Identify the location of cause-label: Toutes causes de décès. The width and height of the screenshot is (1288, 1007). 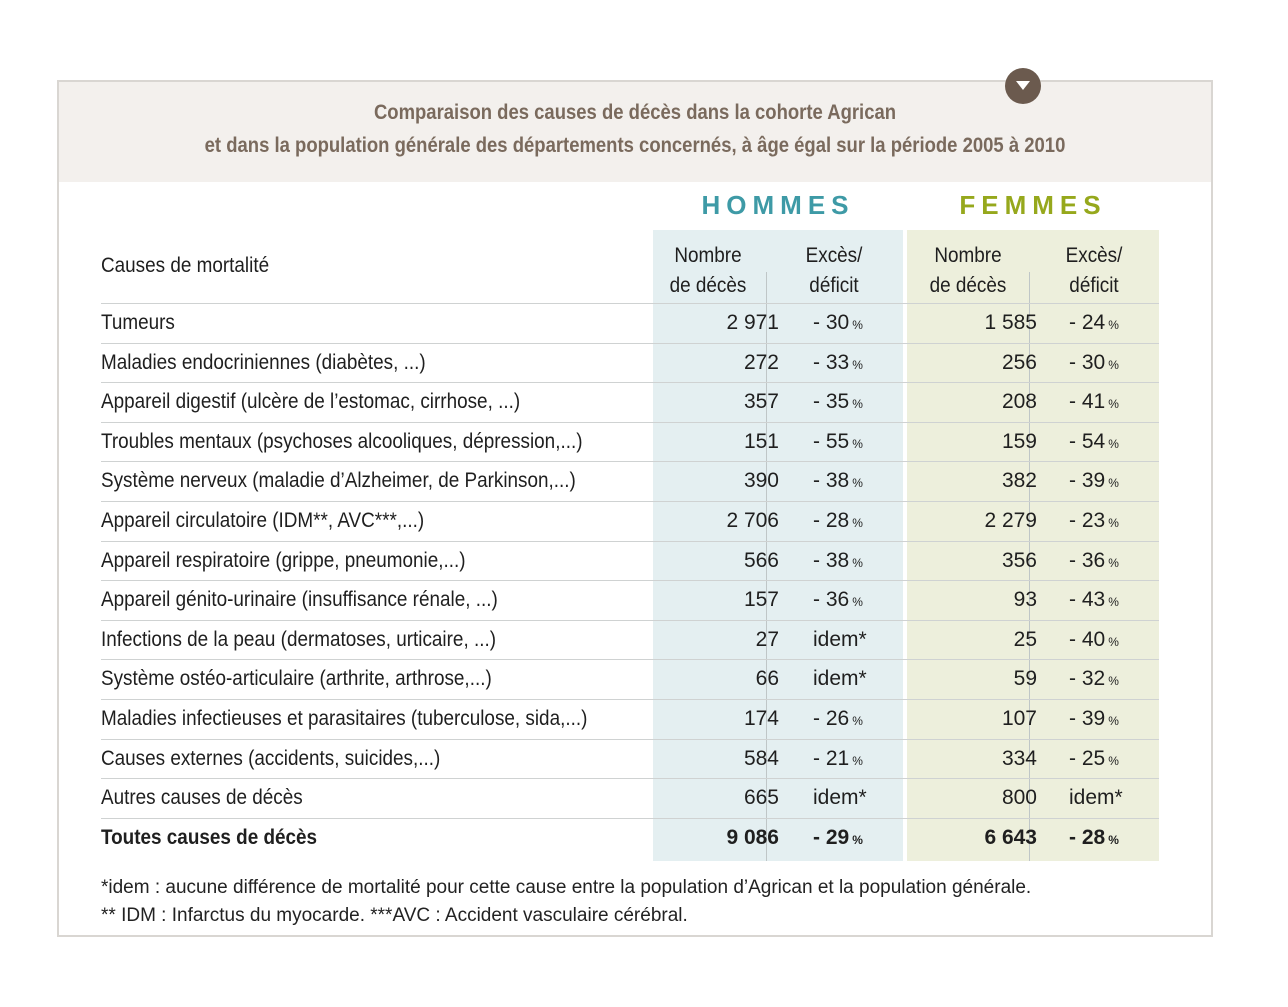
(209, 837).